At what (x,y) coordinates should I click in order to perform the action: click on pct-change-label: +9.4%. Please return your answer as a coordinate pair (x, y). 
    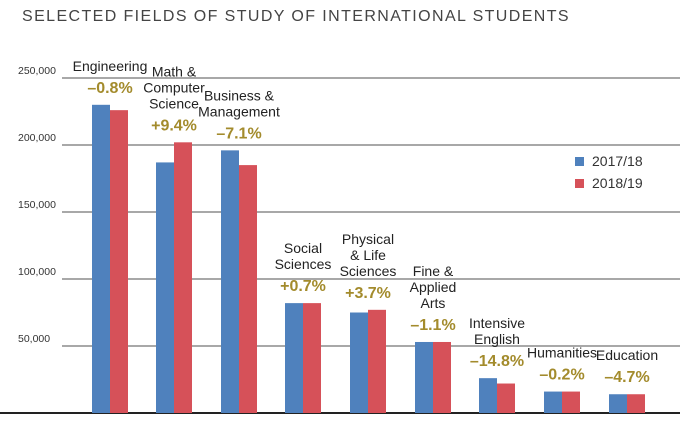
    Looking at the image, I should click on (174, 125).